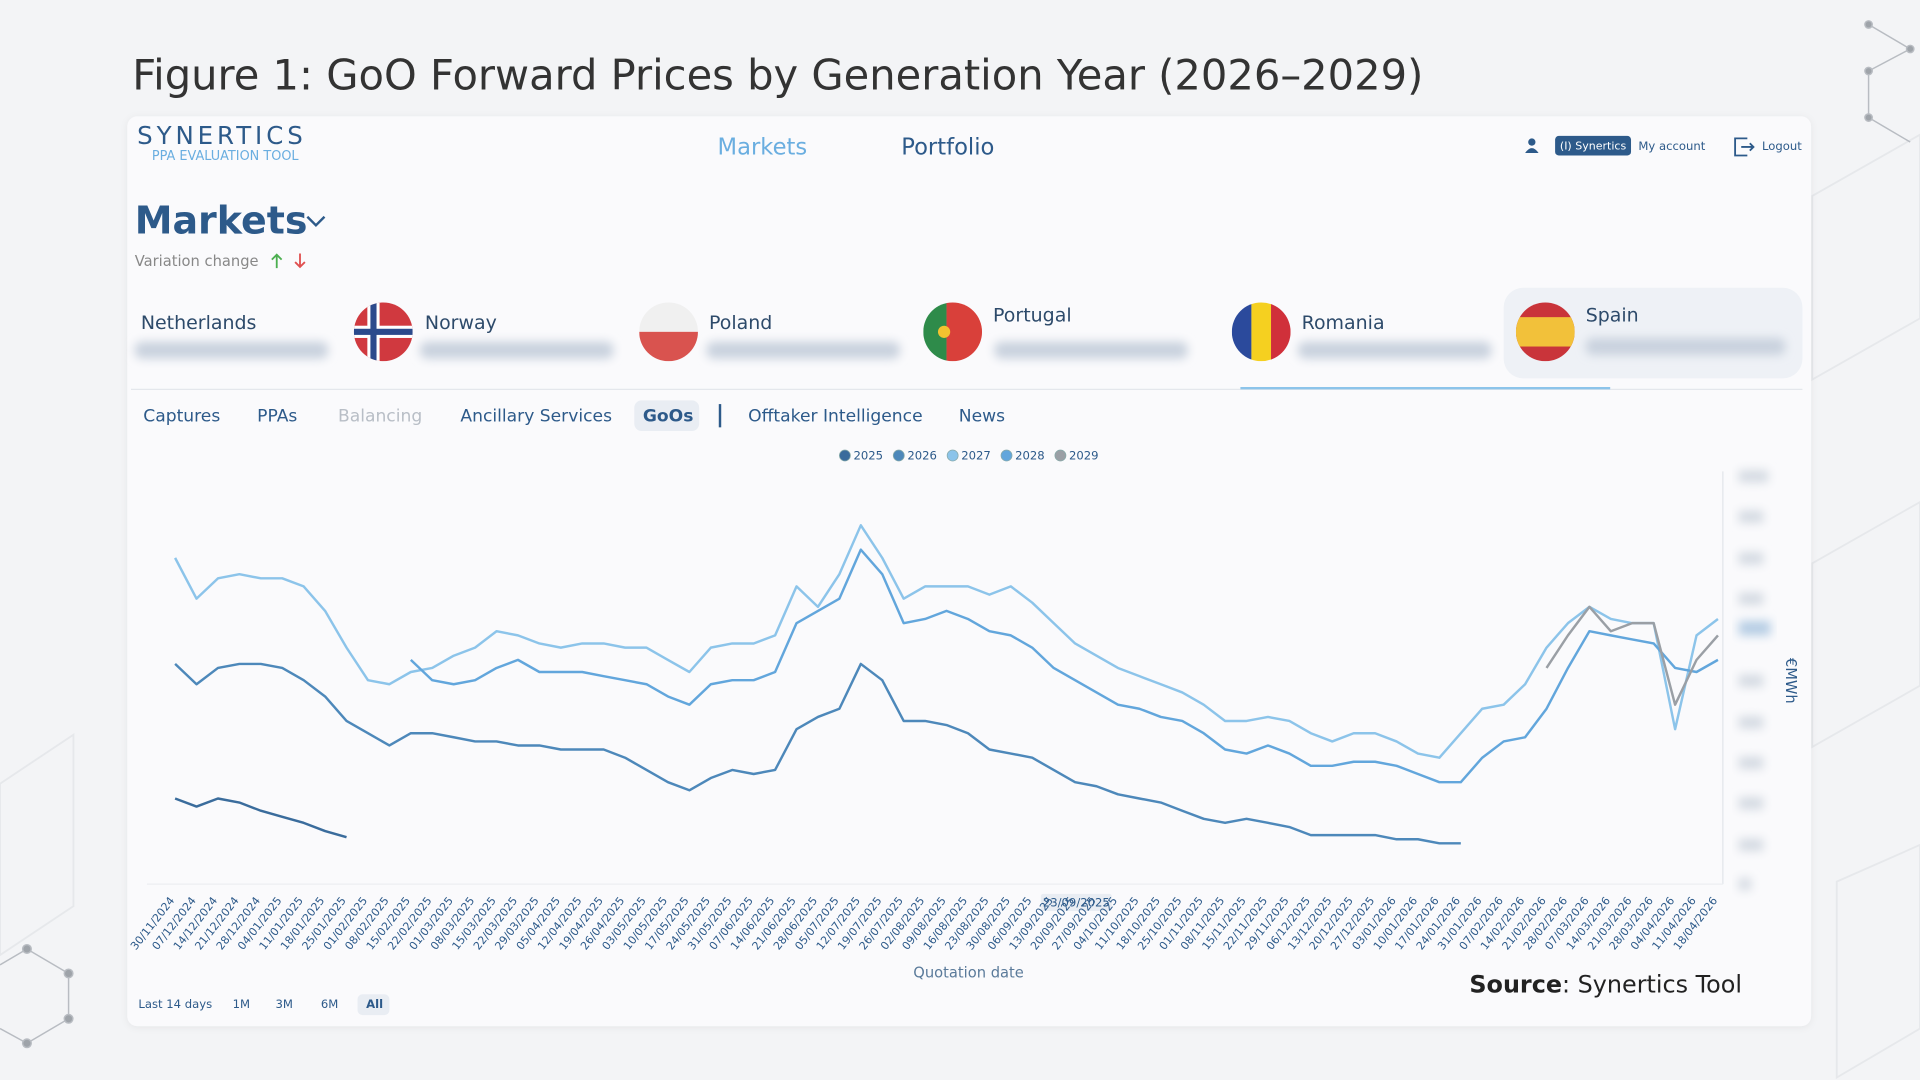  What do you see at coordinates (1343, 323) in the screenshot?
I see `country-name: Romania` at bounding box center [1343, 323].